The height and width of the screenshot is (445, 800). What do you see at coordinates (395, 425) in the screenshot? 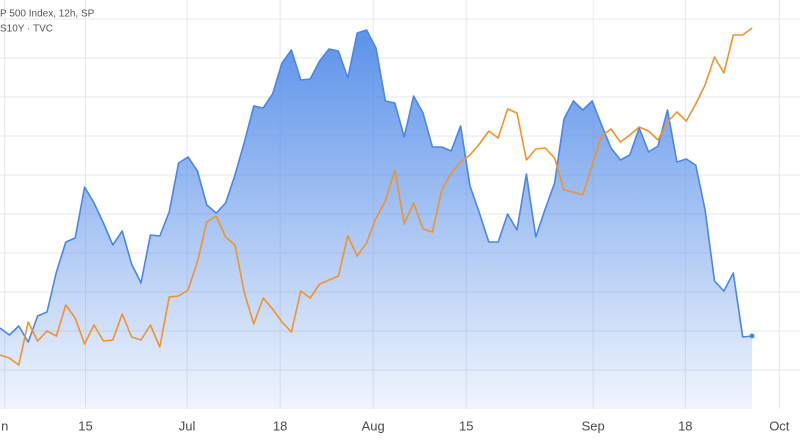
I see `x-axis: n 15 Jul 18 Aug 15 Sep 18 Oct` at bounding box center [395, 425].